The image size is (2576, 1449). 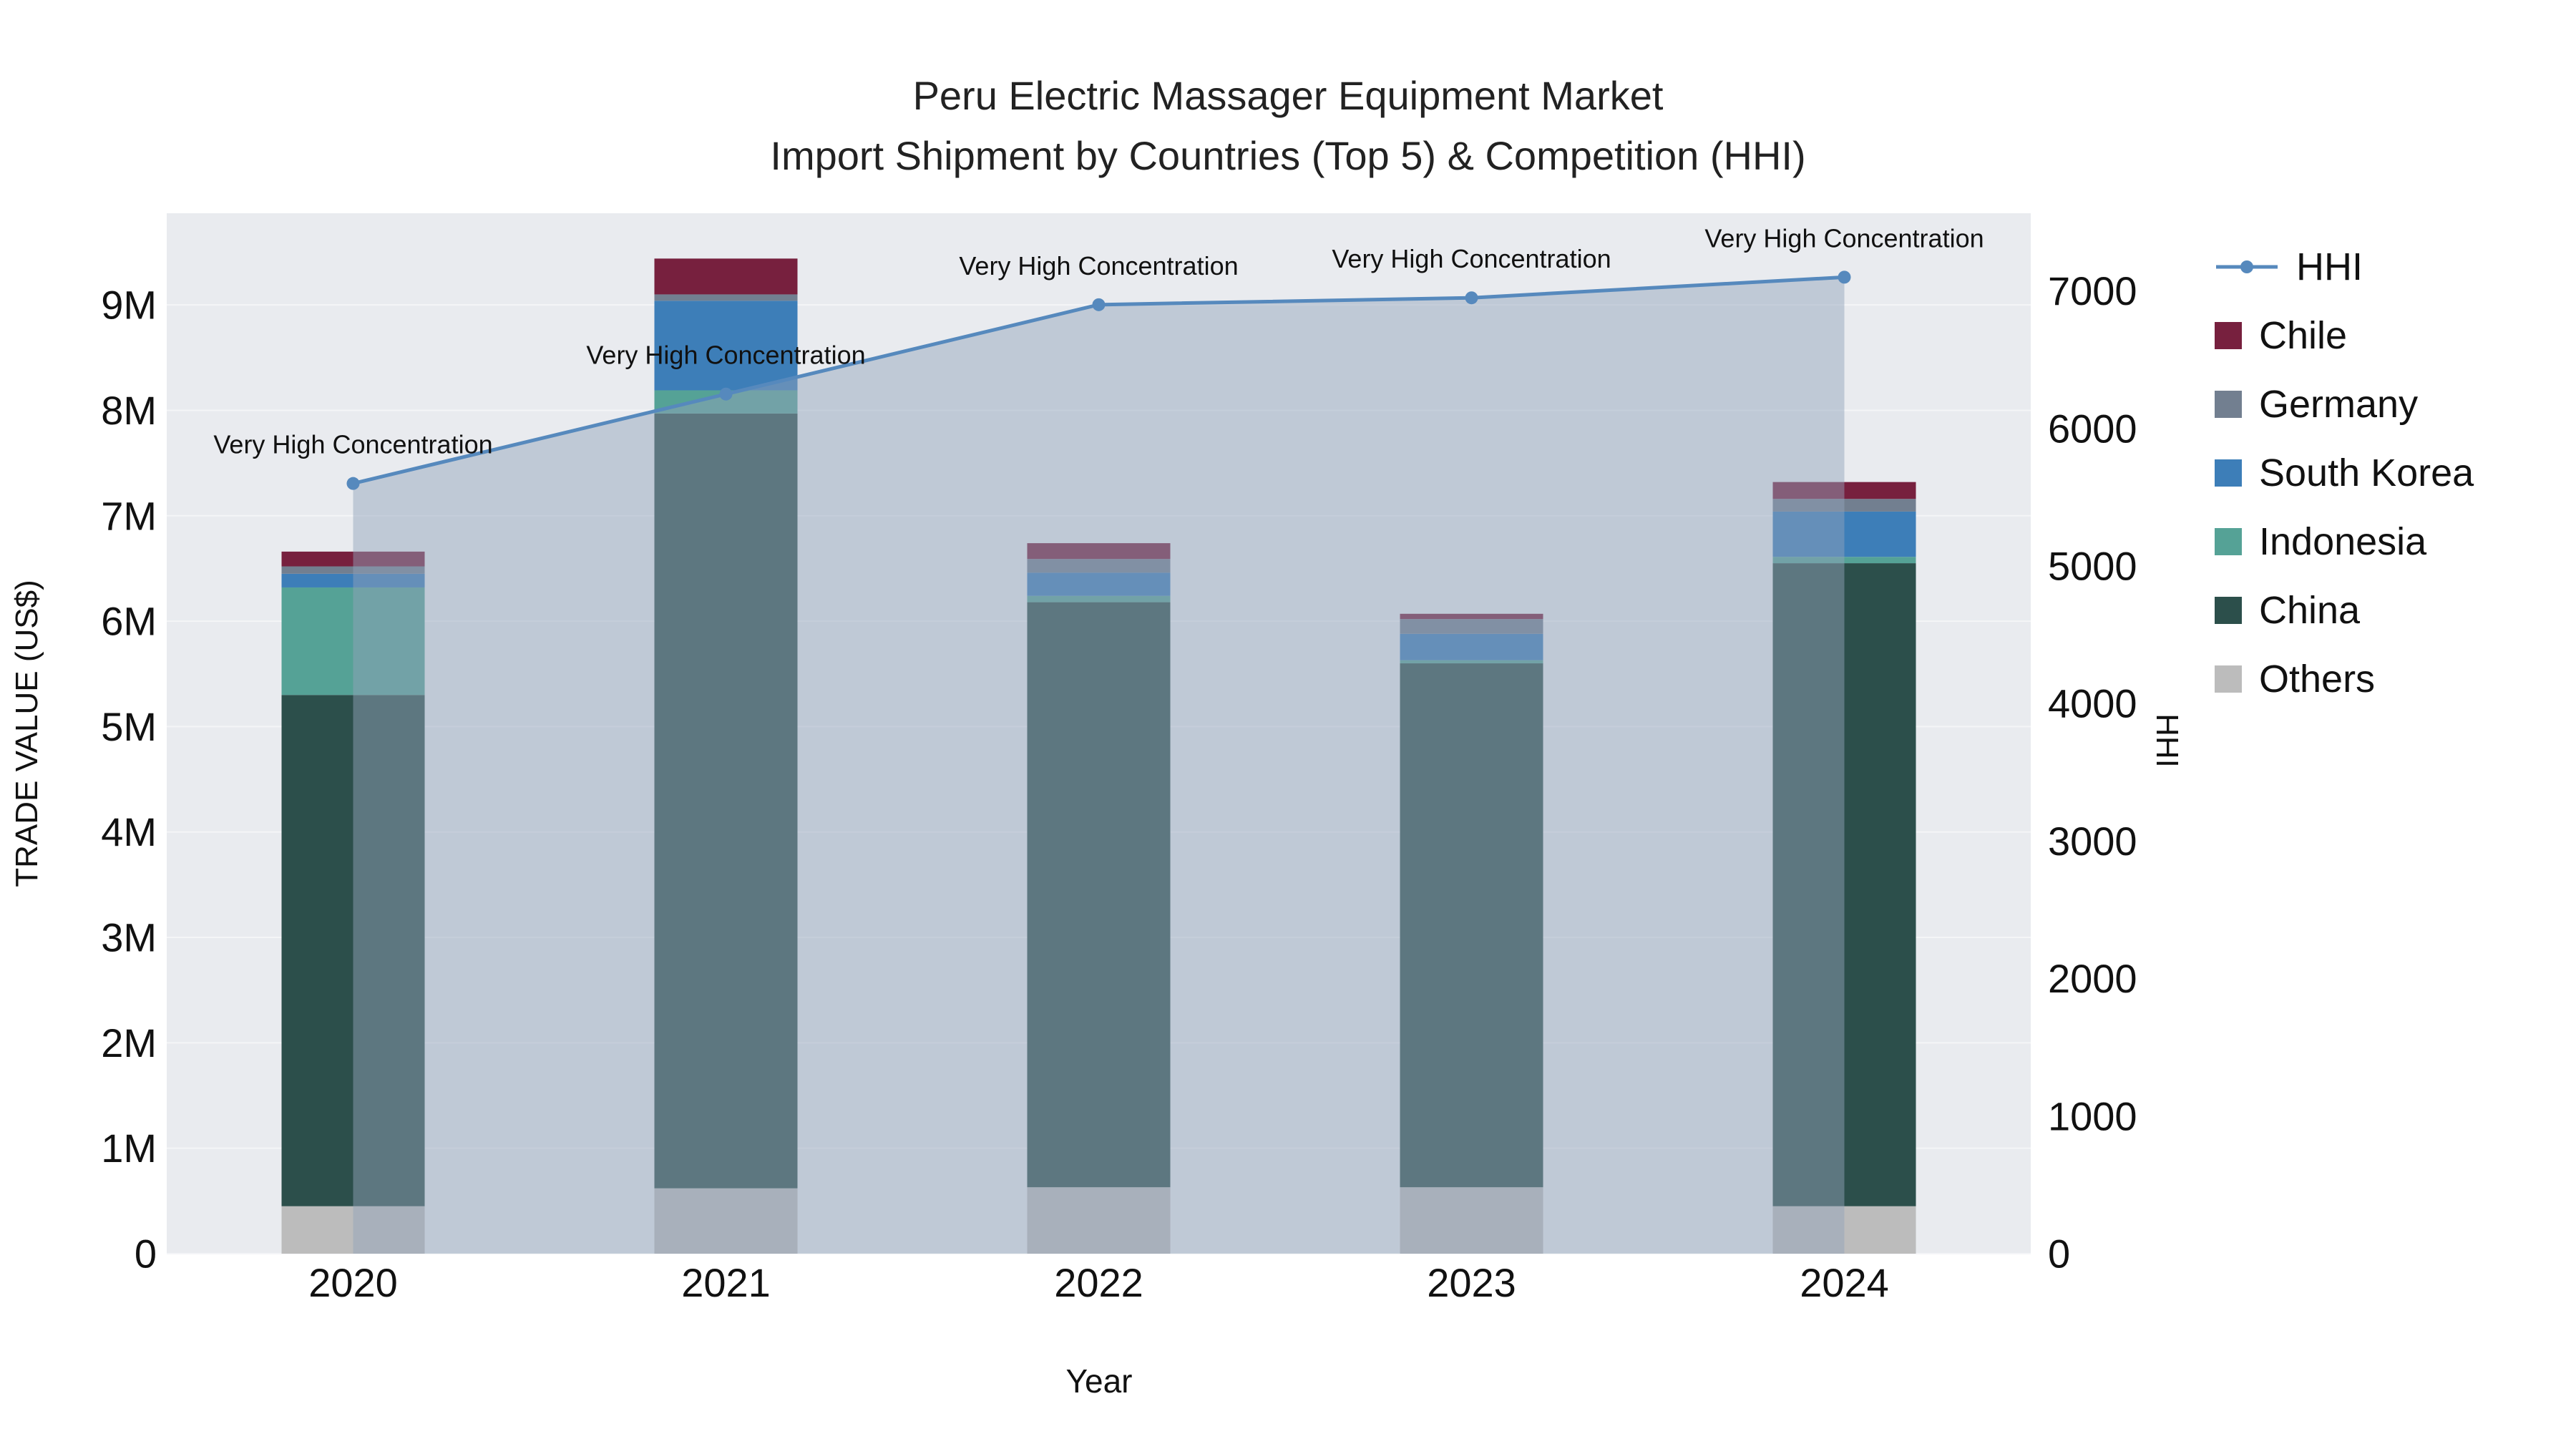 What do you see at coordinates (129, 831) in the screenshot?
I see `y-left-tick-label: 4M` at bounding box center [129, 831].